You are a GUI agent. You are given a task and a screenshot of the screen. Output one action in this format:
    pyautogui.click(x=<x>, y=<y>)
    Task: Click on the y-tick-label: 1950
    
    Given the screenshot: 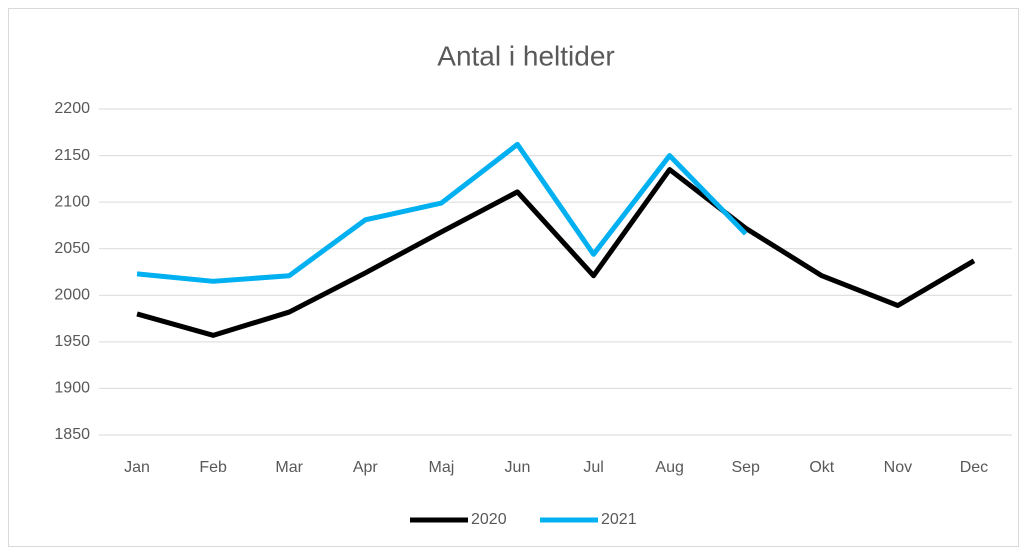 What is the action you would take?
    pyautogui.click(x=72, y=341)
    